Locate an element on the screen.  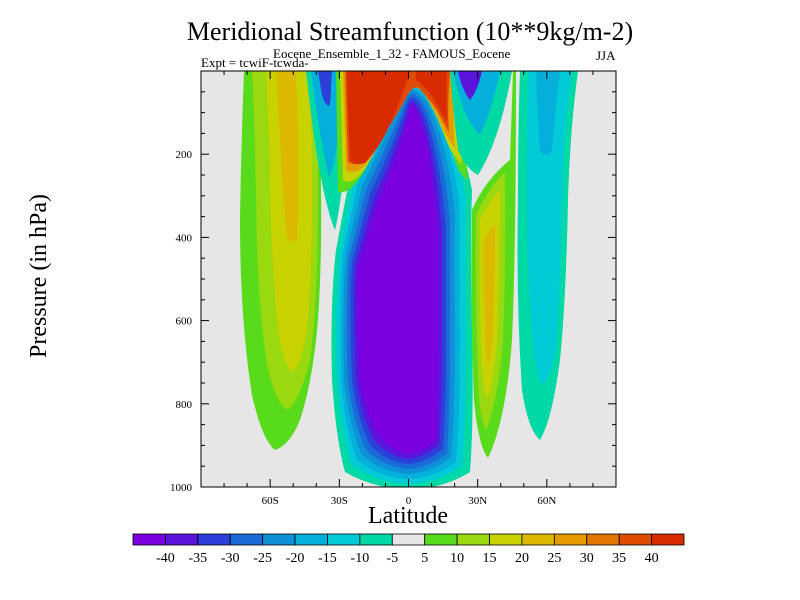
y-tick-labels: 200 400 600 800 1000 is located at coordinates (181, 321).